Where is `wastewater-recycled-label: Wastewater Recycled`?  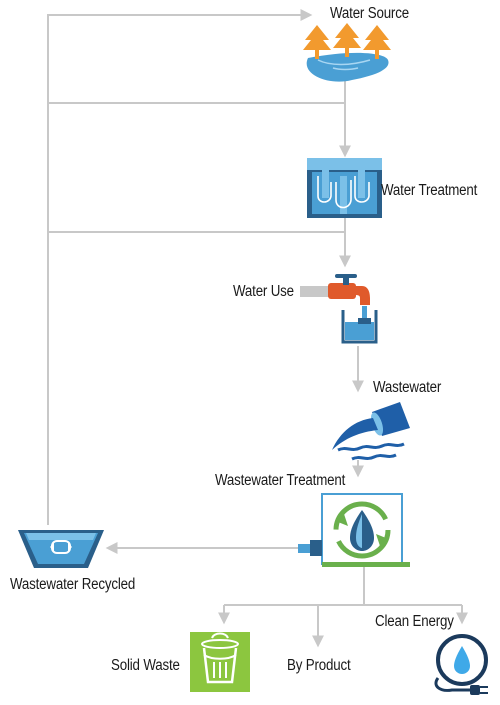 wastewater-recycled-label: Wastewater Recycled is located at coordinates (73, 584).